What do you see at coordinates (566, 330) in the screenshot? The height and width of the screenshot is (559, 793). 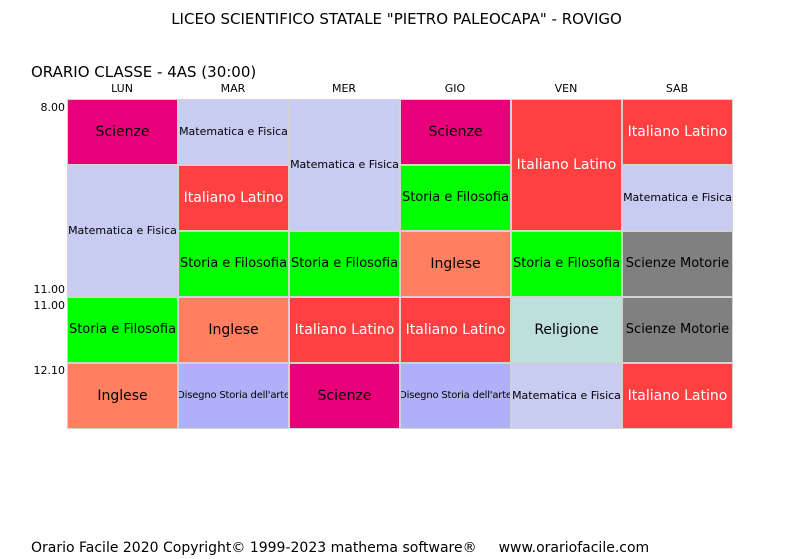 I see `lesson-cell: Religione` at bounding box center [566, 330].